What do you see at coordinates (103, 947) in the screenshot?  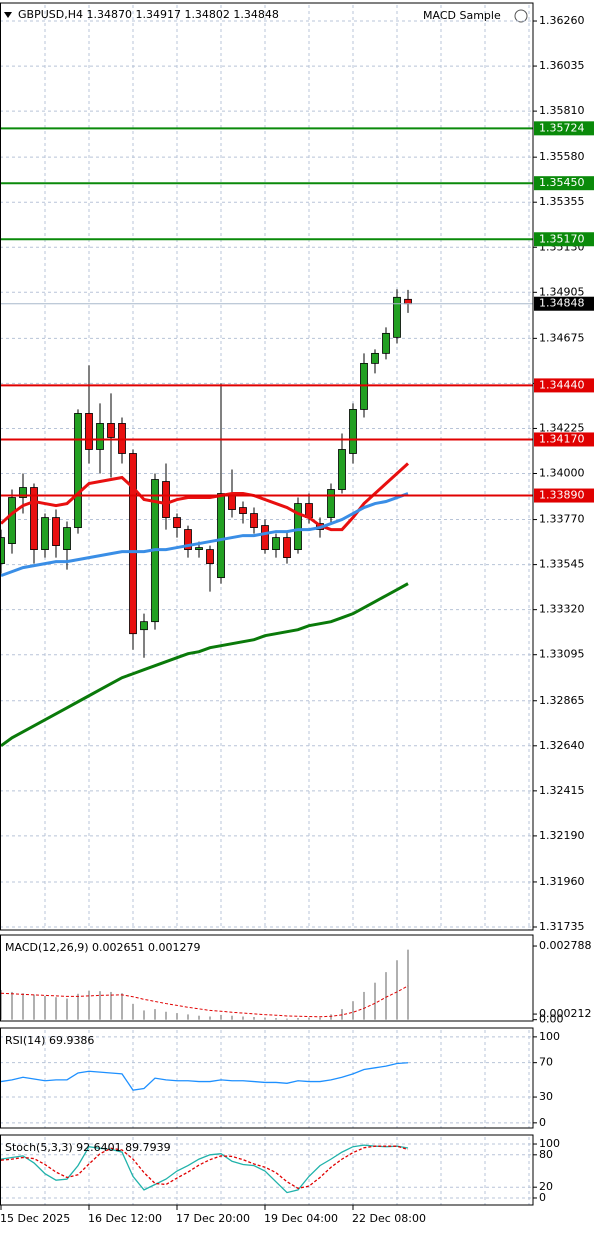 I see `pane-title: MACD(12,26,9) 0.002651 0.001279` at bounding box center [103, 947].